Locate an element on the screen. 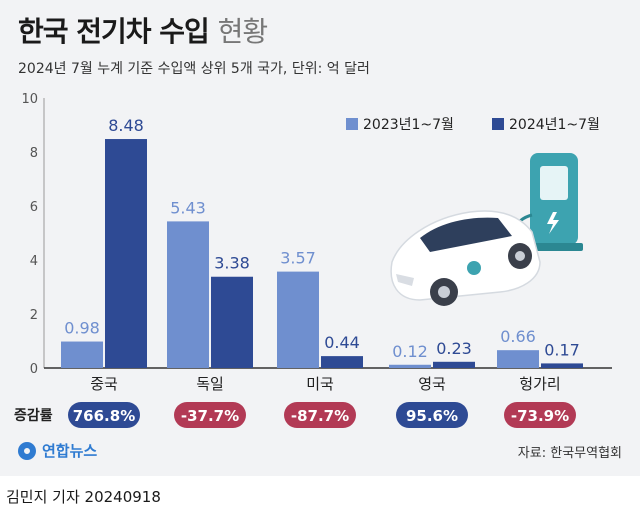 This screenshot has height=518, width=640. bar-value-label: 8.48 is located at coordinates (126, 125).